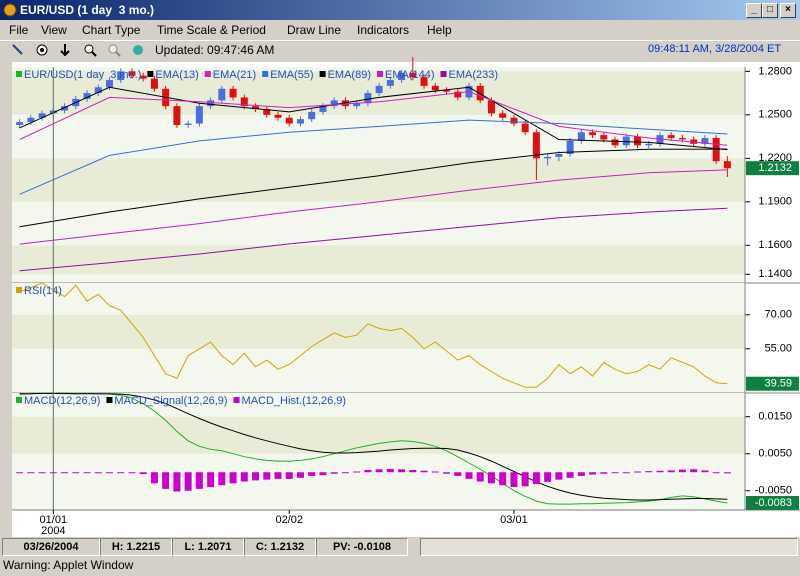 Image resolution: width=800 pixels, height=576 pixels. What do you see at coordinates (19, 30) in the screenshot?
I see `menu-item: File` at bounding box center [19, 30].